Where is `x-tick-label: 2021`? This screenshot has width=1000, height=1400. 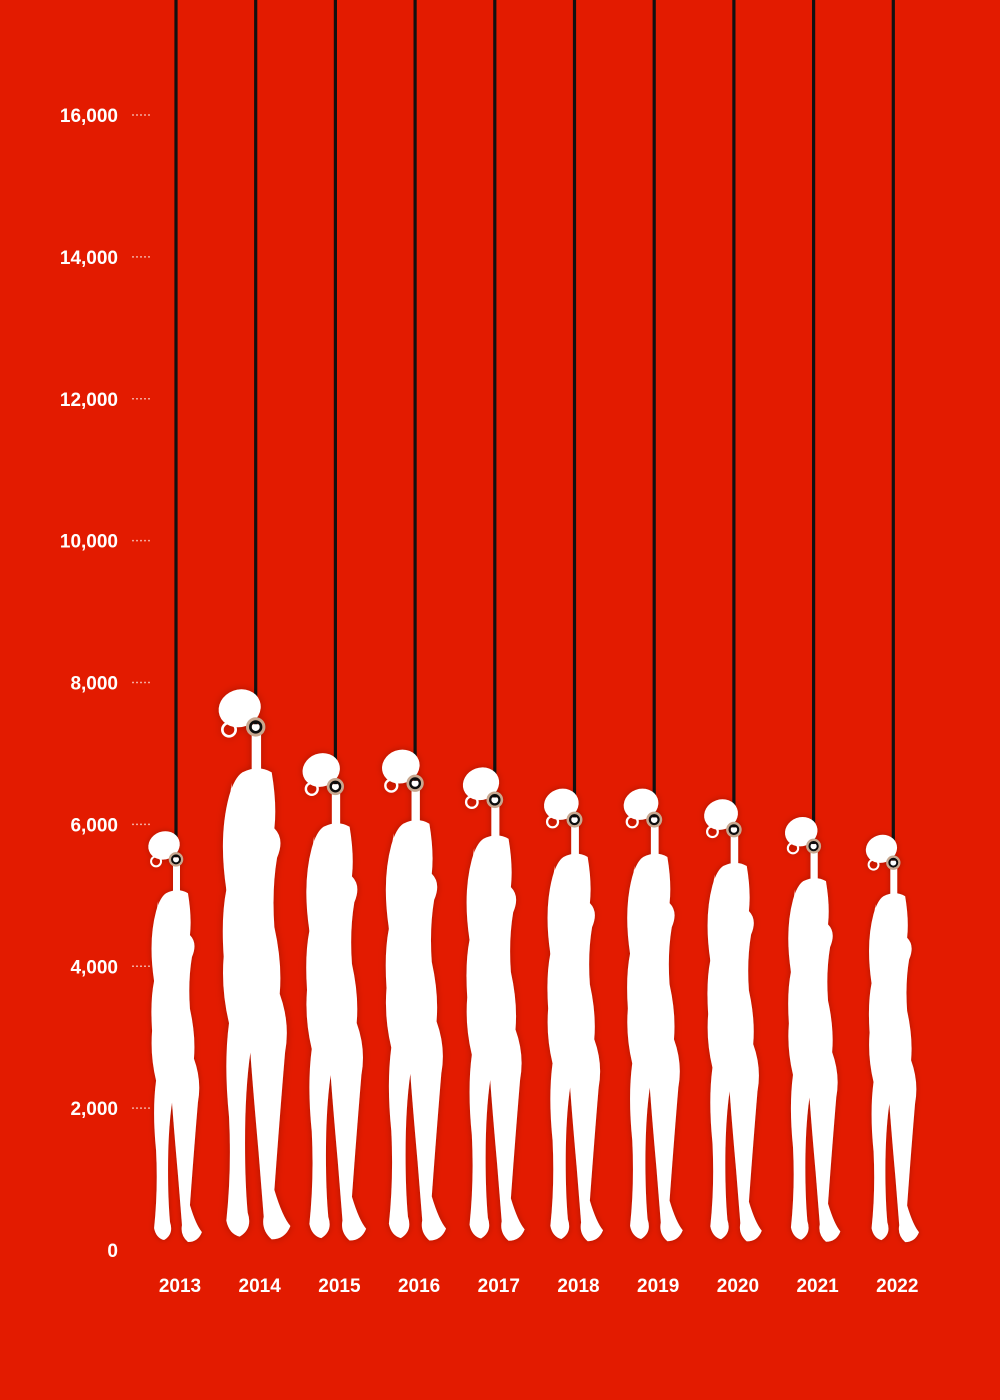
x-tick-label: 2021 is located at coordinates (817, 1286).